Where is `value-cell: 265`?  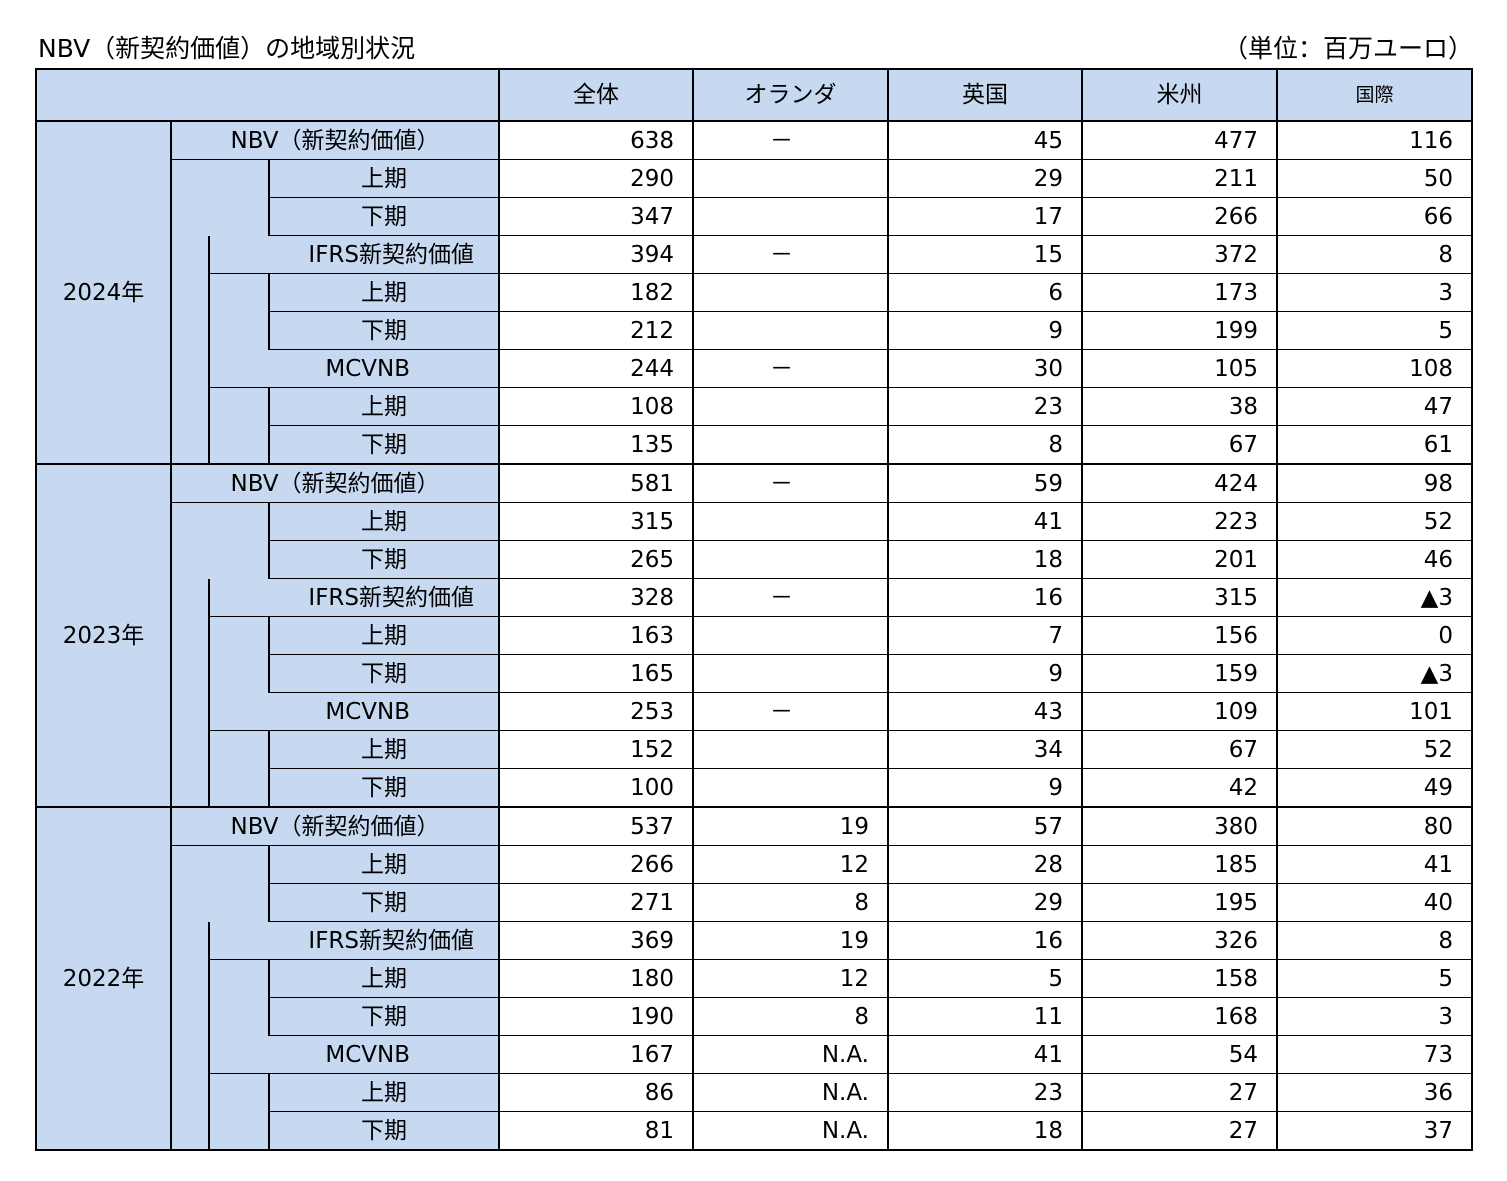
value-cell: 265 is located at coordinates (596, 559).